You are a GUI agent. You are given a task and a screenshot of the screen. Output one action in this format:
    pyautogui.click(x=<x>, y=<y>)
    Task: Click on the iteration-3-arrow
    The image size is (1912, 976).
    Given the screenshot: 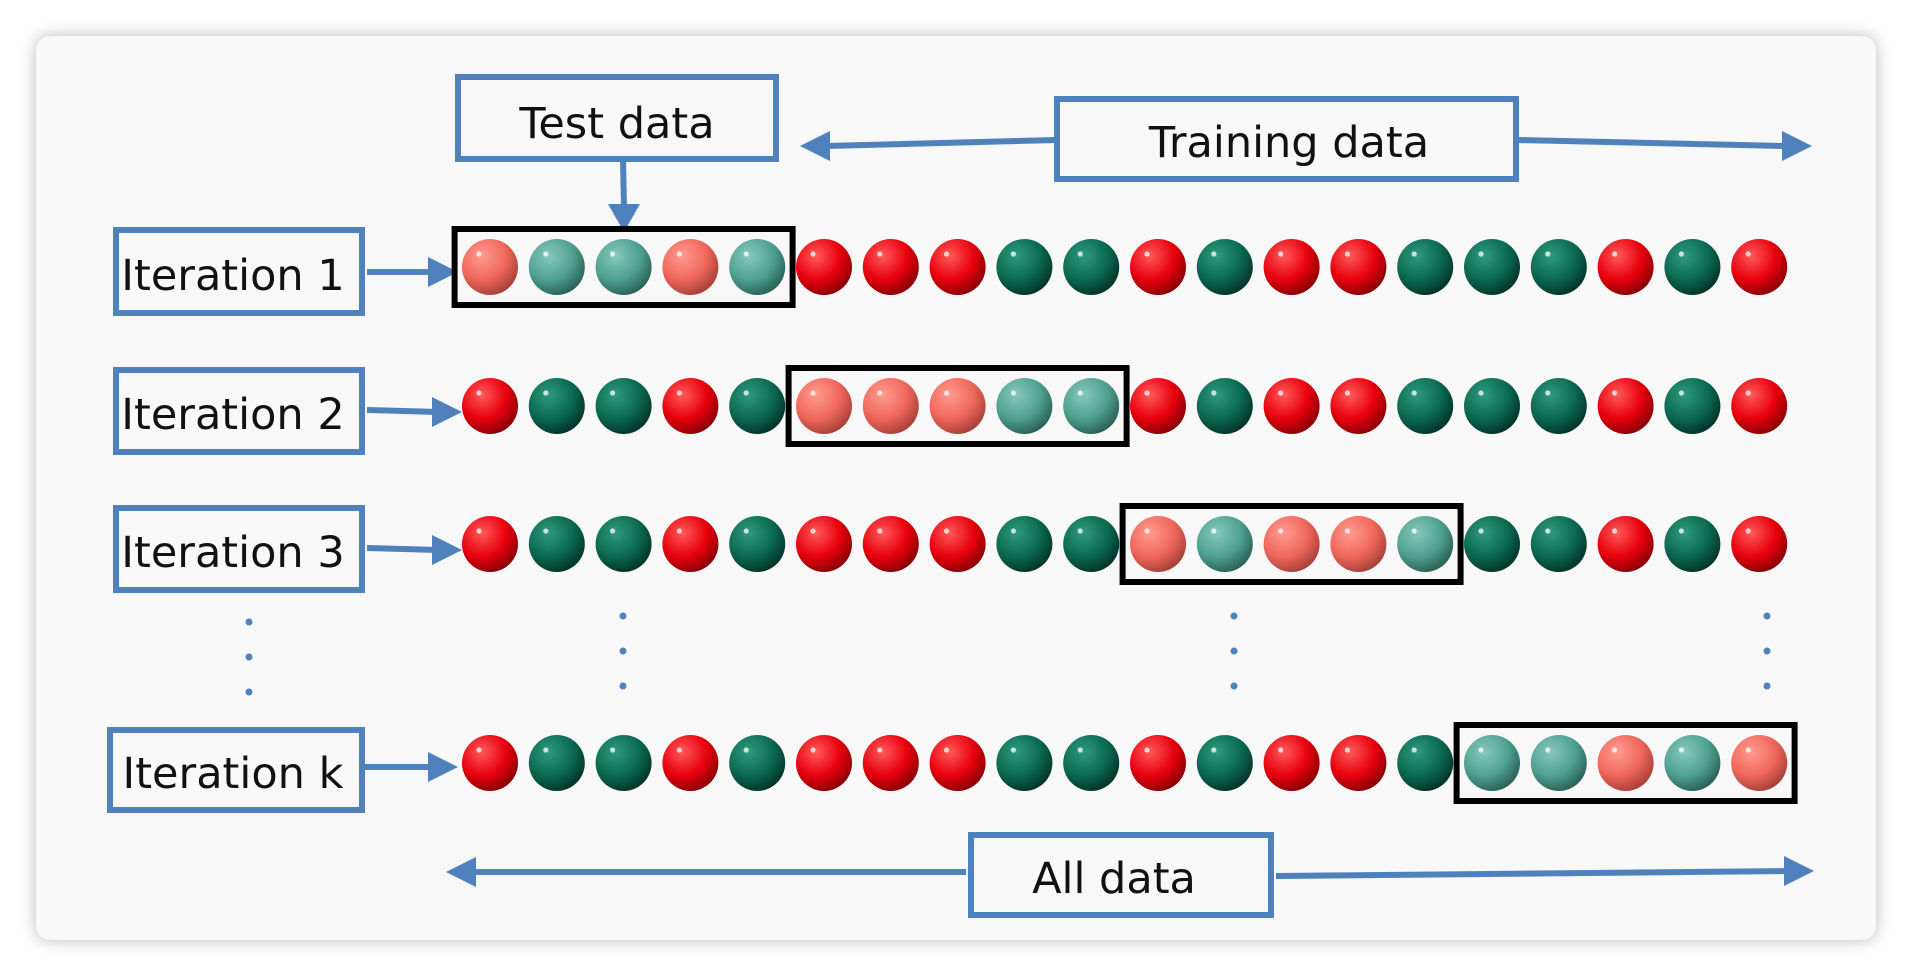 What is the action you would take?
    pyautogui.click(x=414, y=550)
    